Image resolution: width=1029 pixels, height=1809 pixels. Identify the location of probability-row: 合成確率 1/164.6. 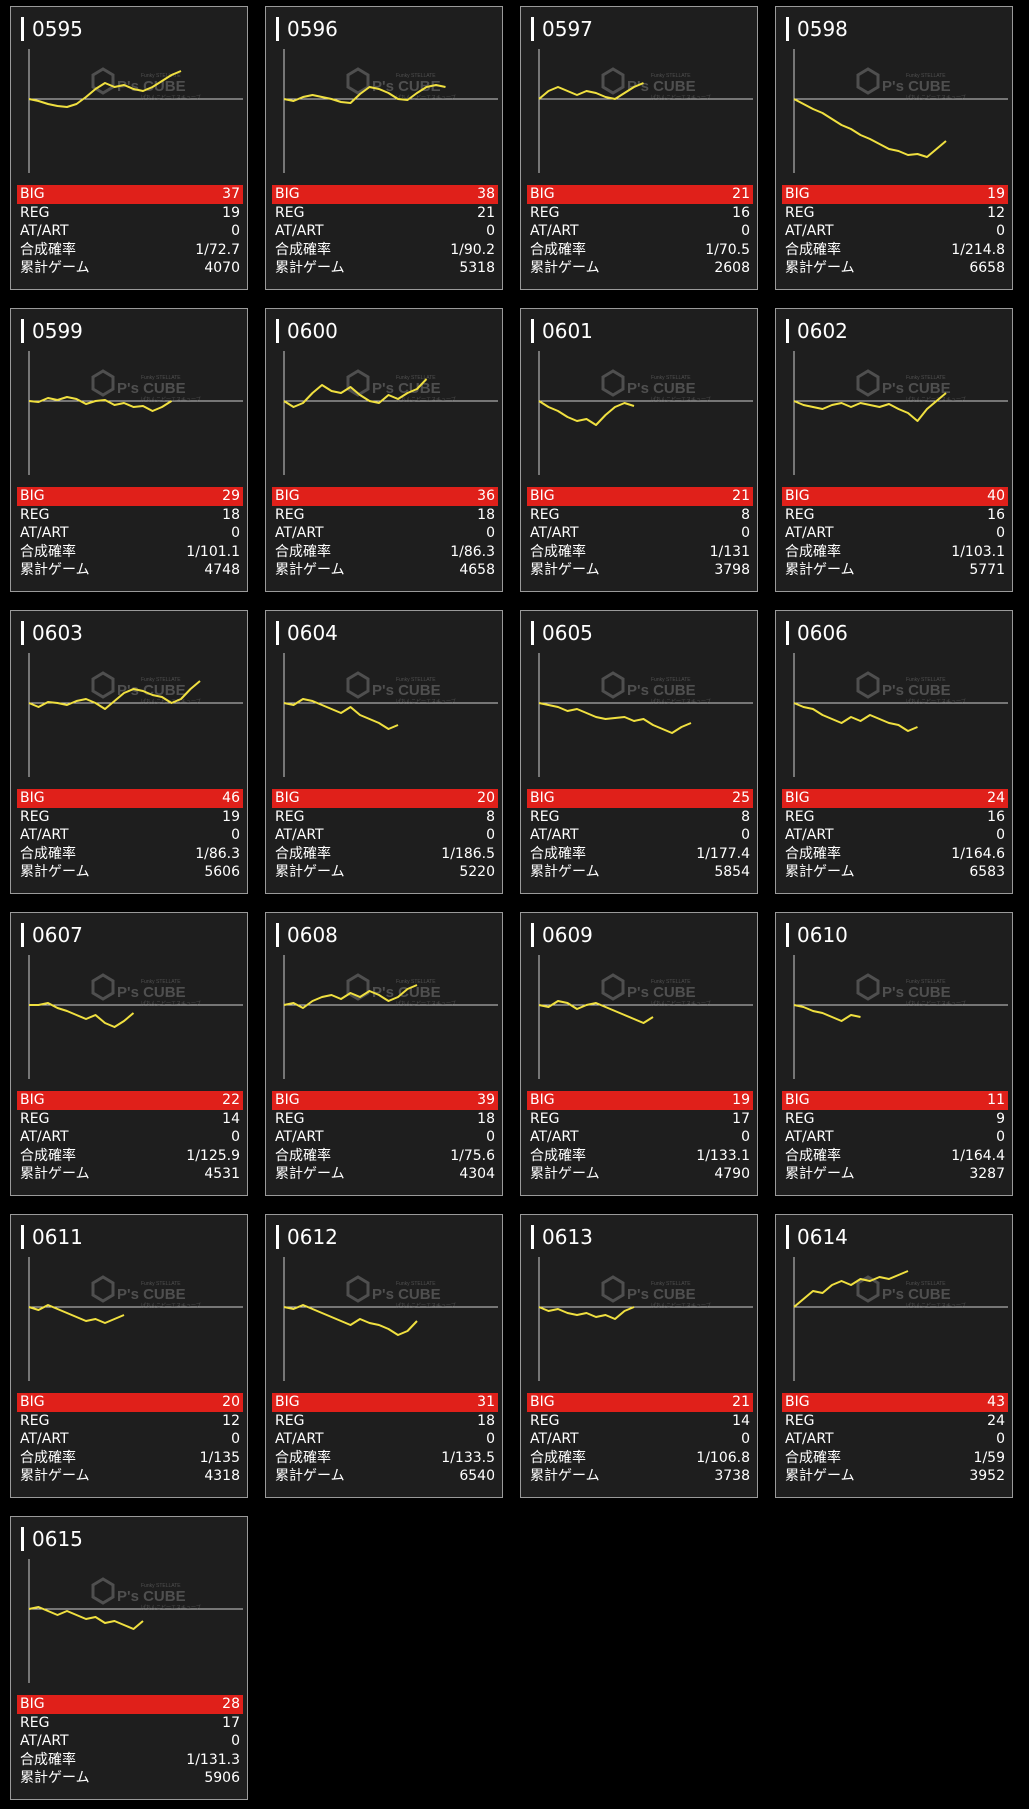
(895, 854).